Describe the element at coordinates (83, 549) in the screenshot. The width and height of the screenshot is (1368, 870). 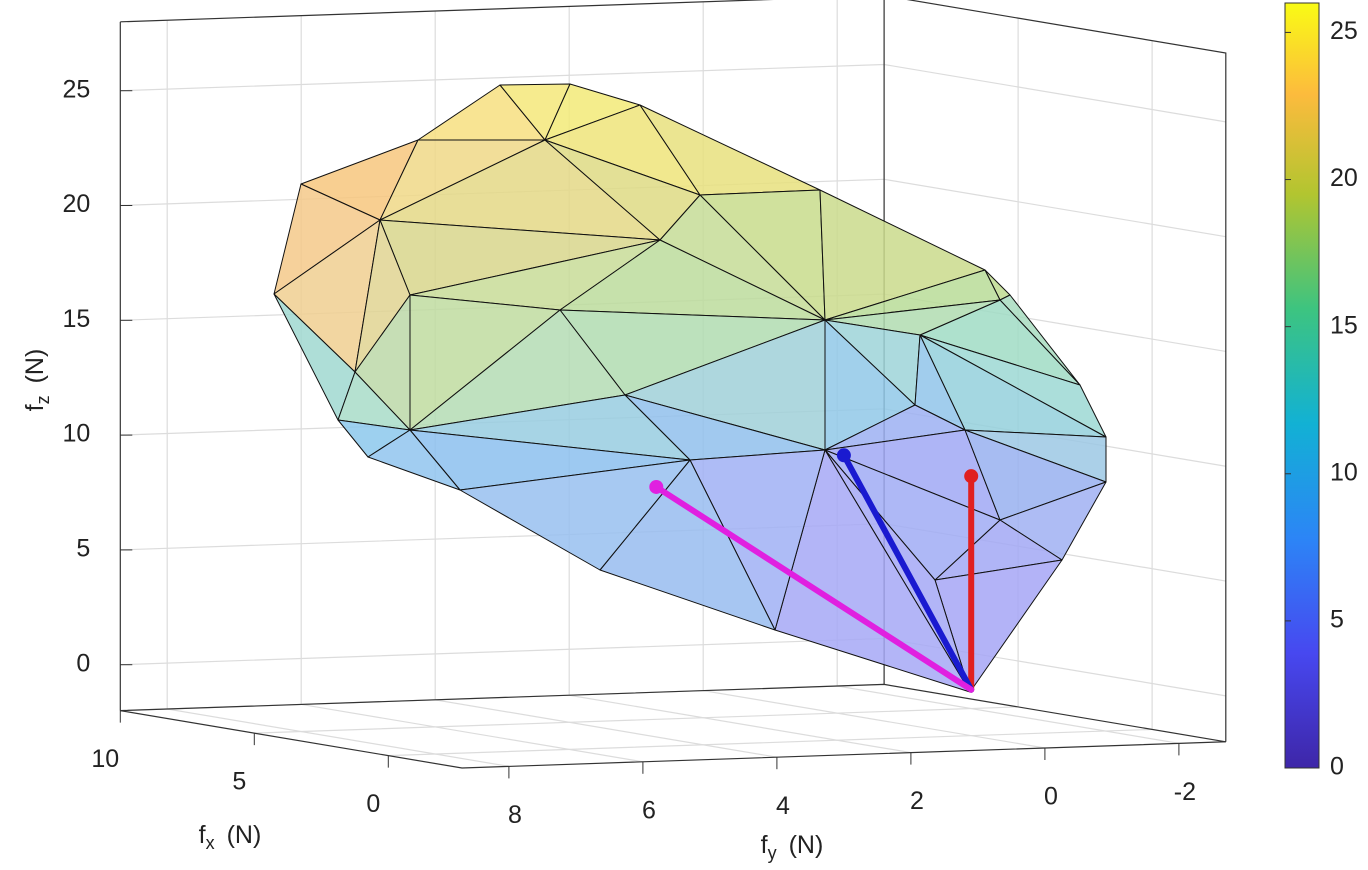
I see `z-tick-label: 5` at that location.